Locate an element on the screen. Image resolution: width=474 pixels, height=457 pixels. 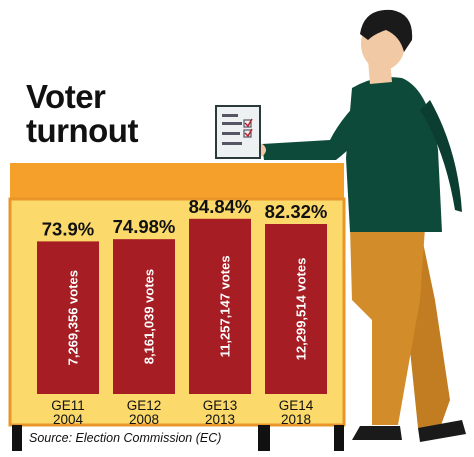
votes-label: 11,257,147 votes is located at coordinates (224, 306).